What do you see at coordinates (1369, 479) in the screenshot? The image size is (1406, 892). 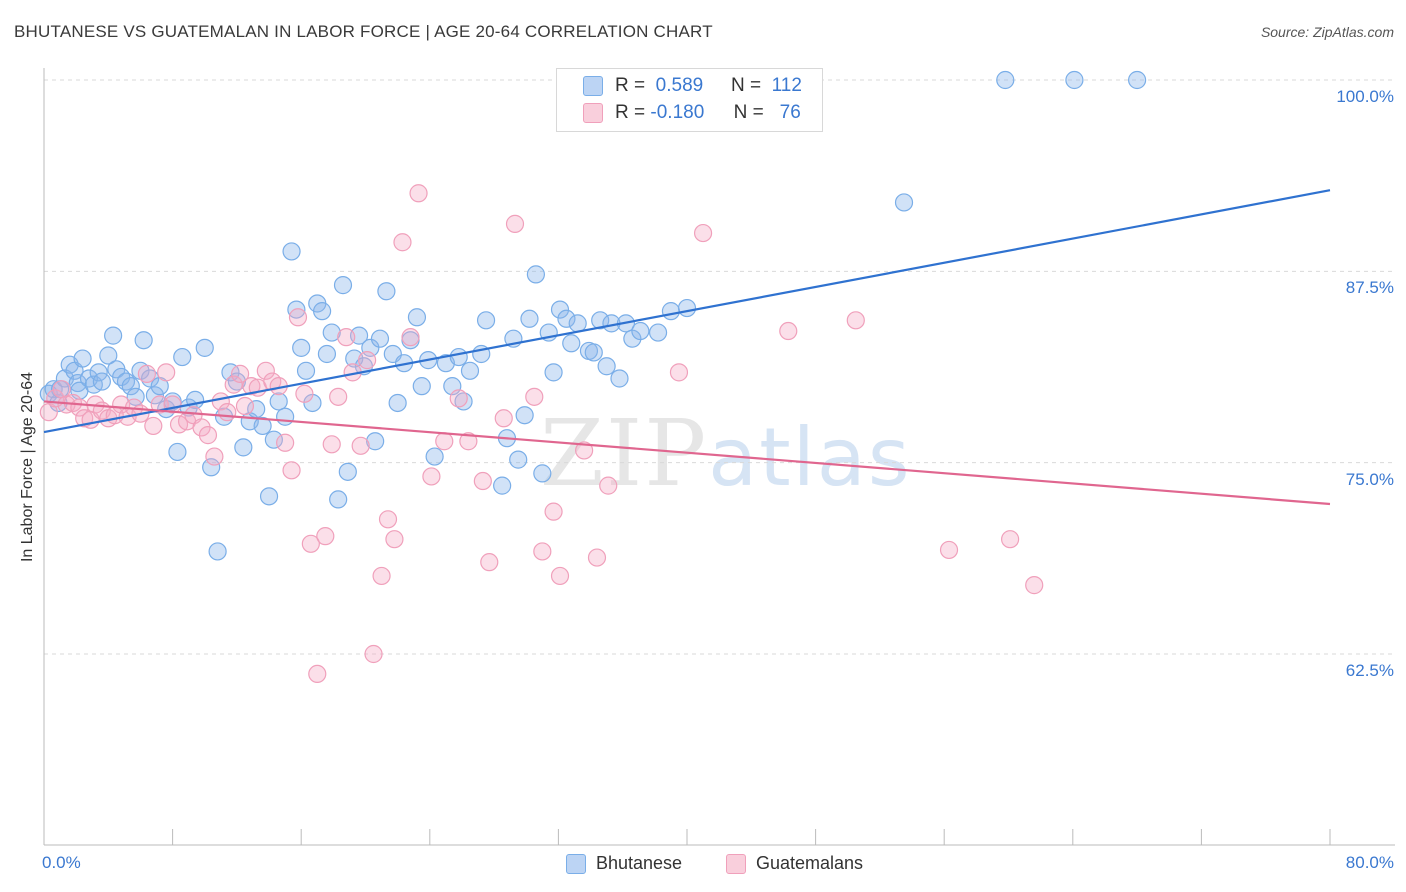 I see `y-tick-label: 75.0%` at bounding box center [1369, 479].